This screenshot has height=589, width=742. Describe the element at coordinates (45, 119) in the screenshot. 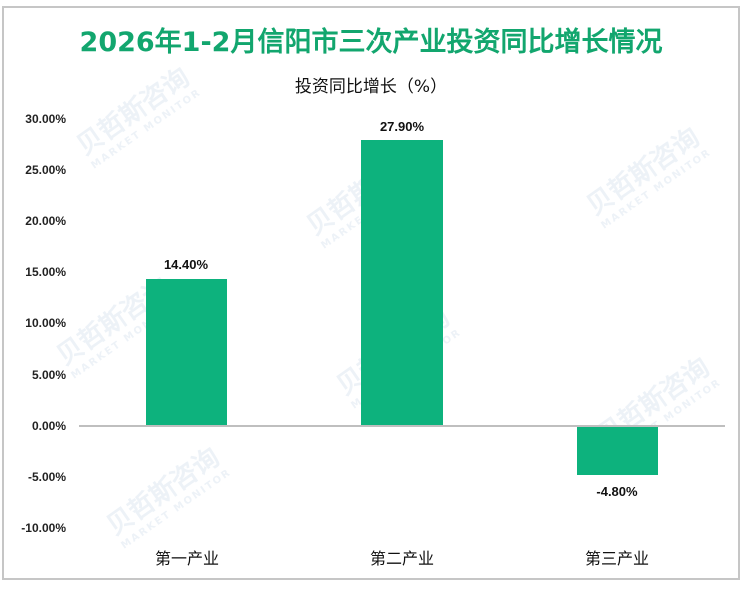

I see `y-tick-label: 30.00%` at that location.